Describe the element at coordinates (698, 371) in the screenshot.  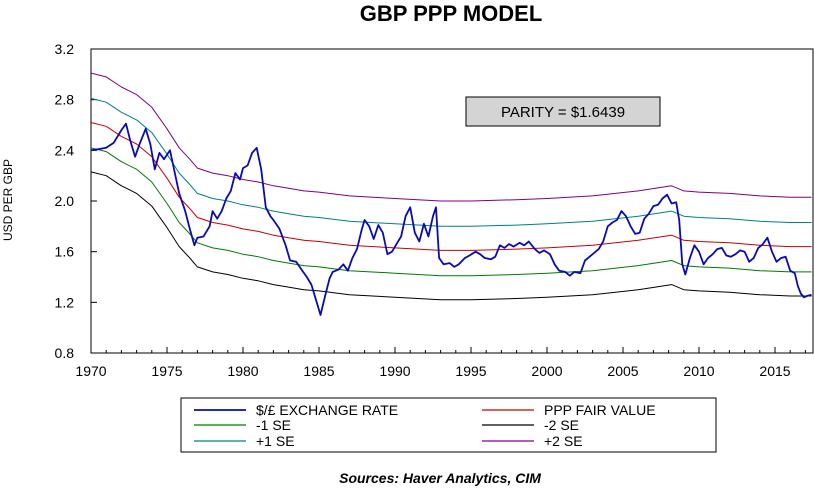
I see `x-tick-label: 2010` at that location.